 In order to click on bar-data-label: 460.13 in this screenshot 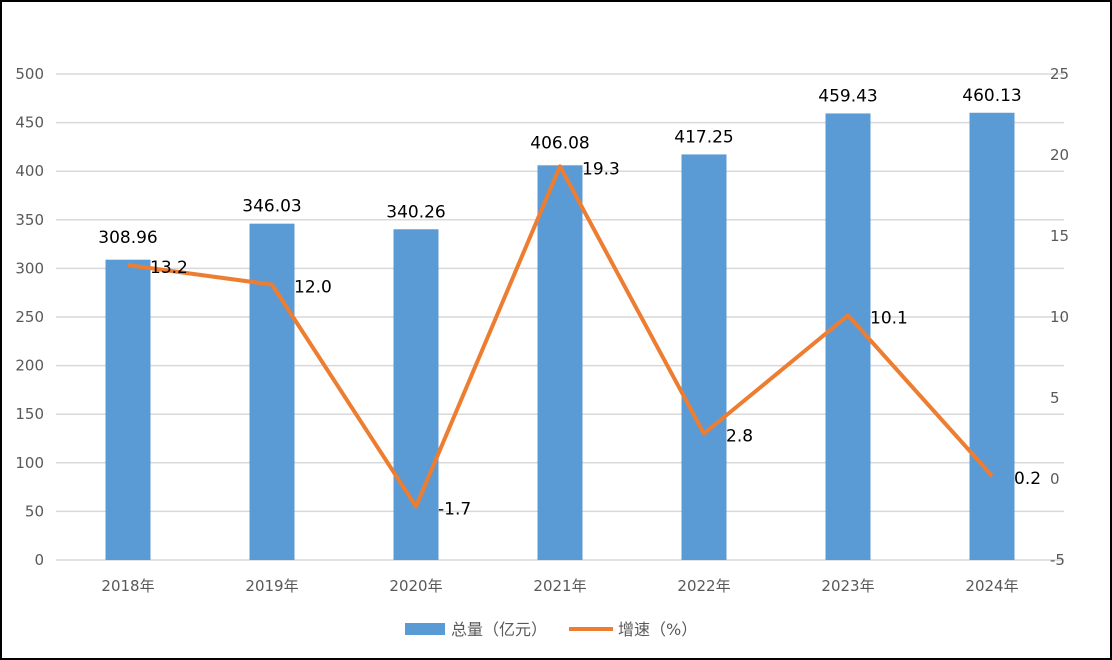, I will do `click(991, 96)`.